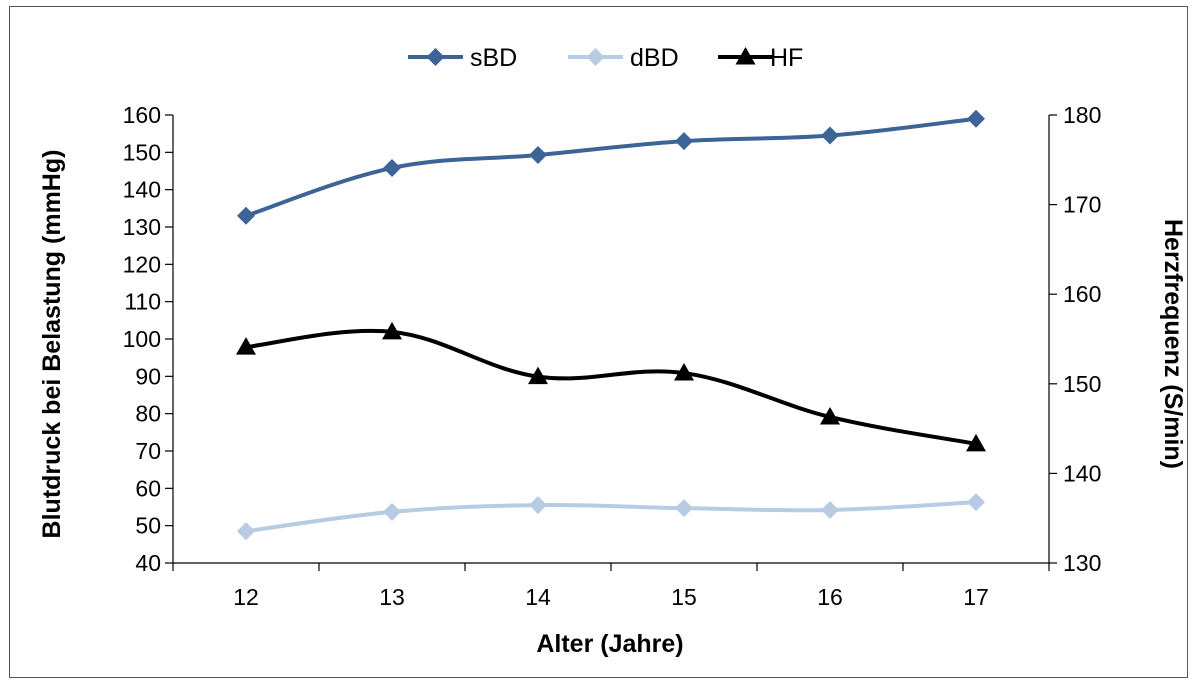 Image resolution: width=1200 pixels, height=684 pixels. I want to click on x-tick-label: 12, so click(246, 597).